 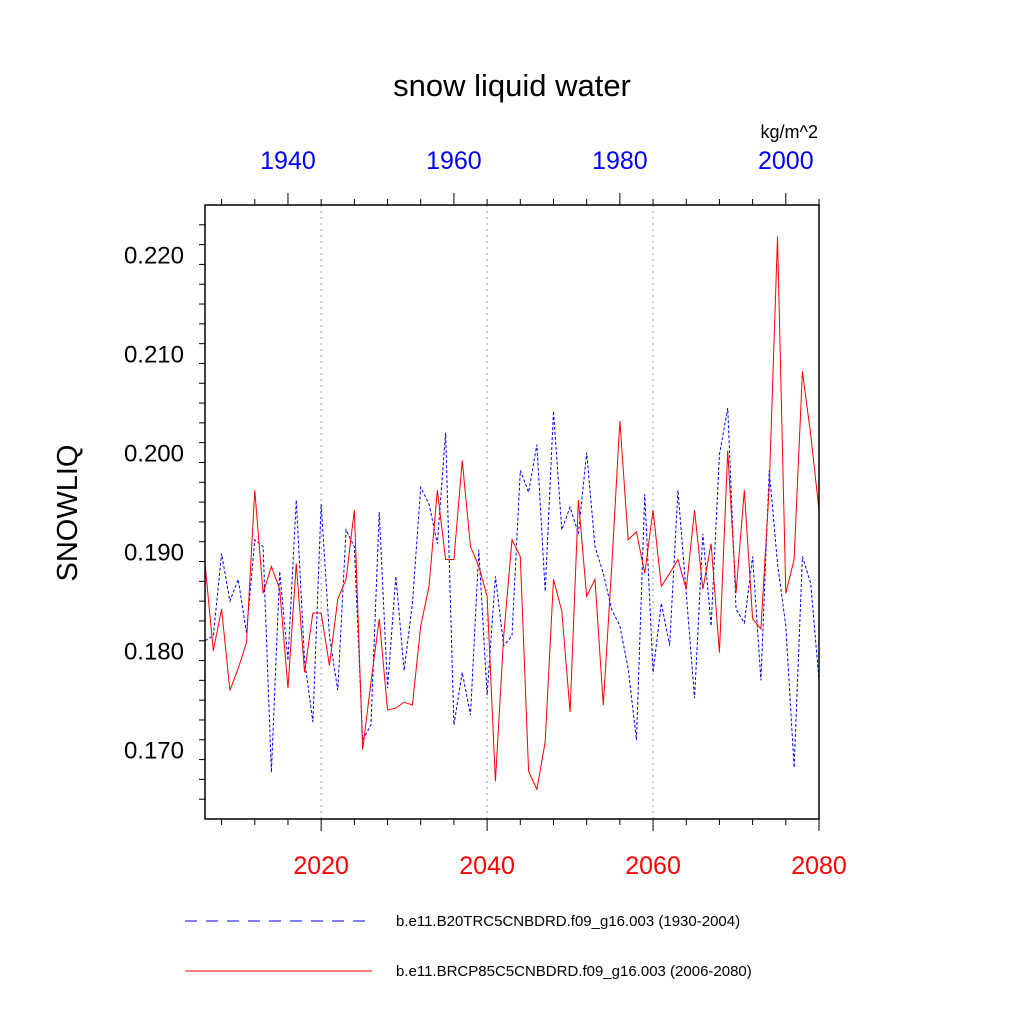 What do you see at coordinates (653, 866) in the screenshot?
I see `x-bottom-tick-label: 2060` at bounding box center [653, 866].